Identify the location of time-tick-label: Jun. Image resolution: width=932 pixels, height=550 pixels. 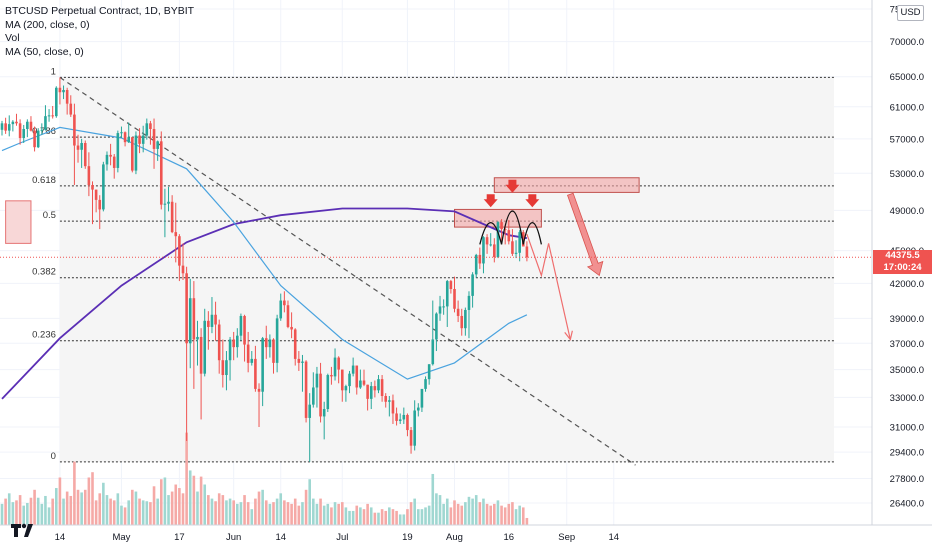
(233, 537).